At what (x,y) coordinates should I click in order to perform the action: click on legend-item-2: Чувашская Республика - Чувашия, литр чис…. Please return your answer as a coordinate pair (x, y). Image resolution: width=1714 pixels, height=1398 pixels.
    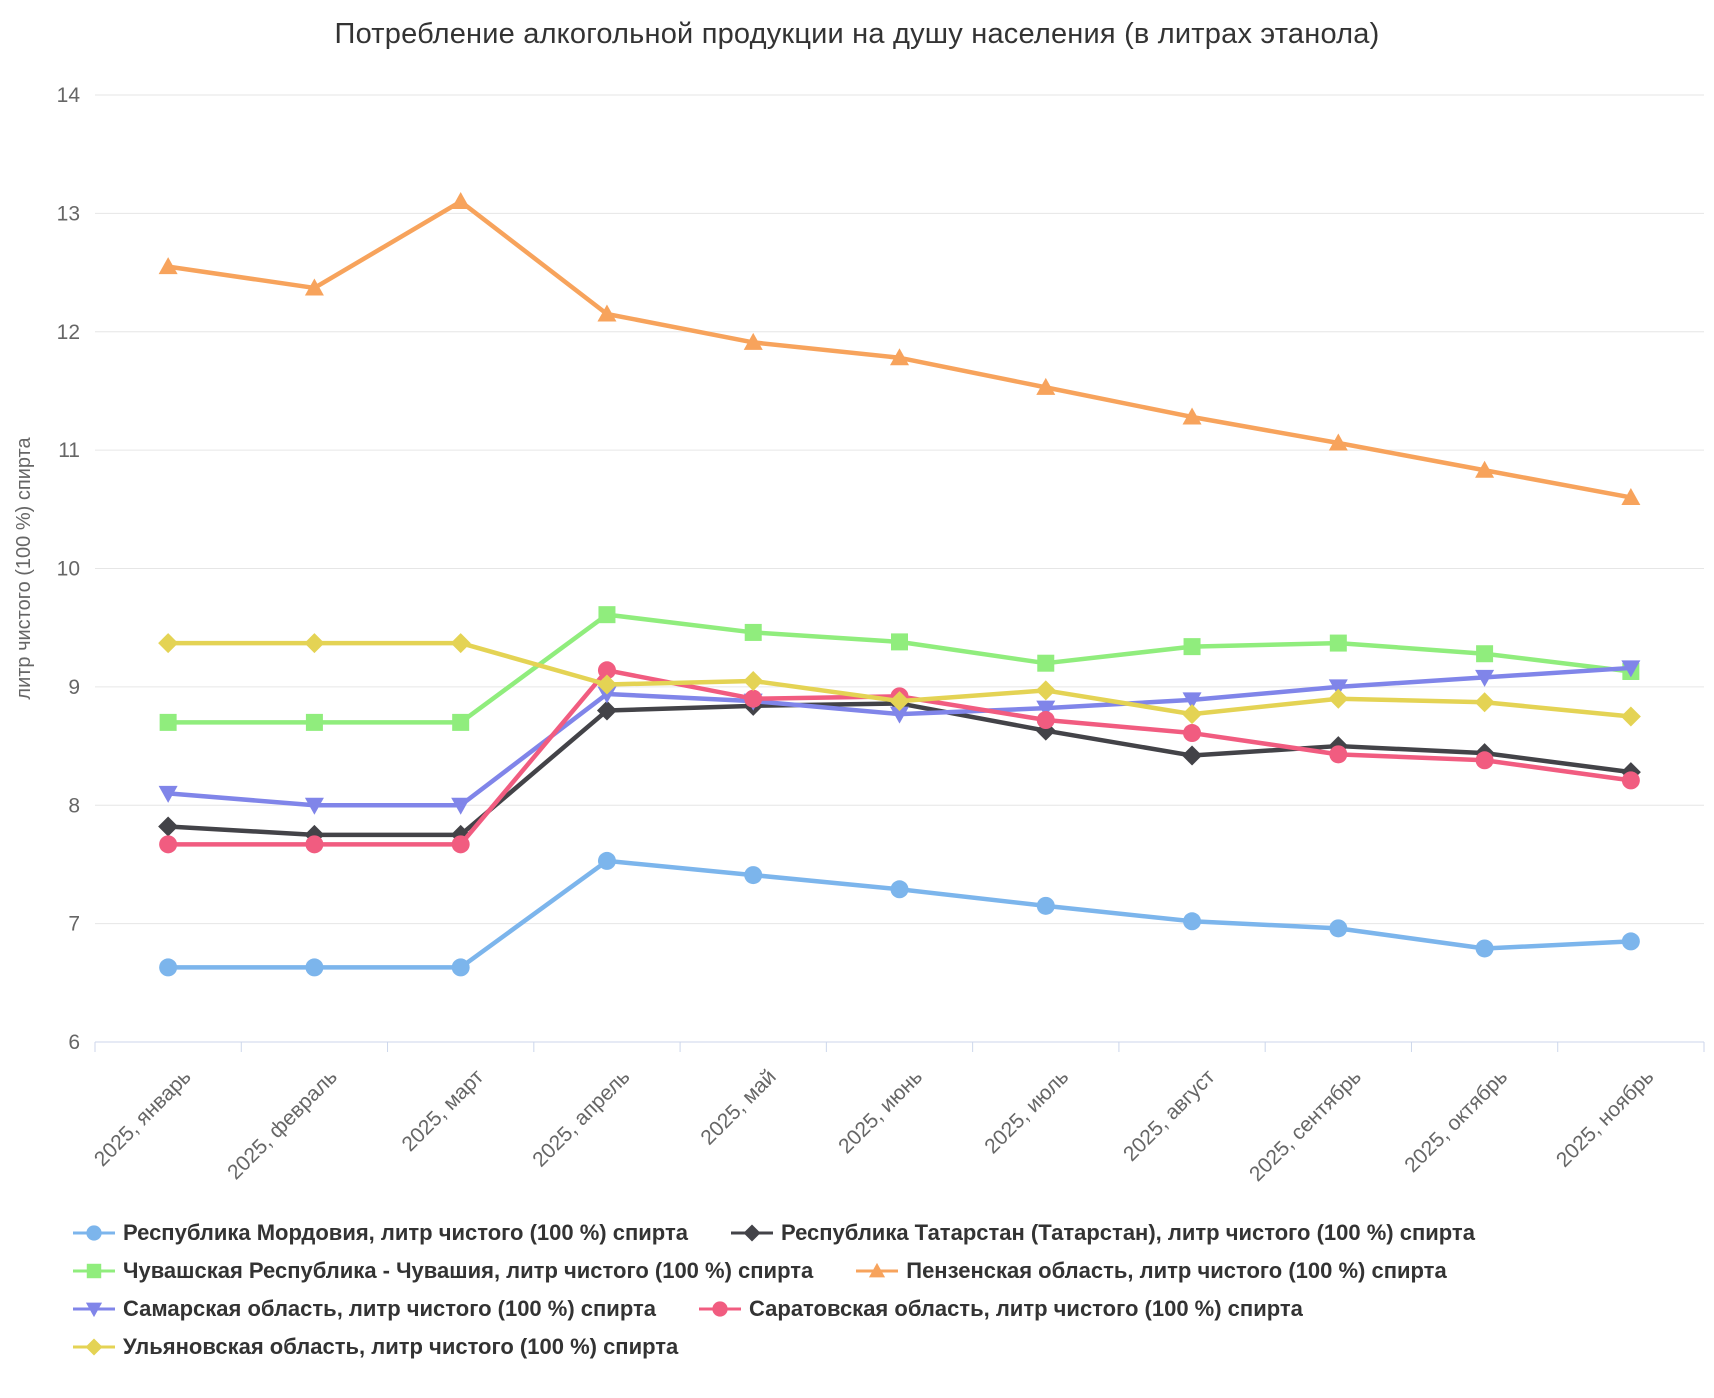
    Looking at the image, I should click on (442, 1271).